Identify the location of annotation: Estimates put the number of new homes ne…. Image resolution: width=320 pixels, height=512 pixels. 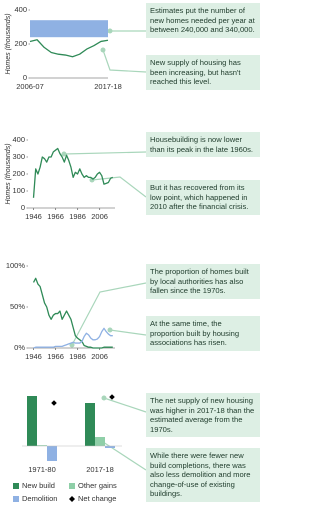
(203, 20).